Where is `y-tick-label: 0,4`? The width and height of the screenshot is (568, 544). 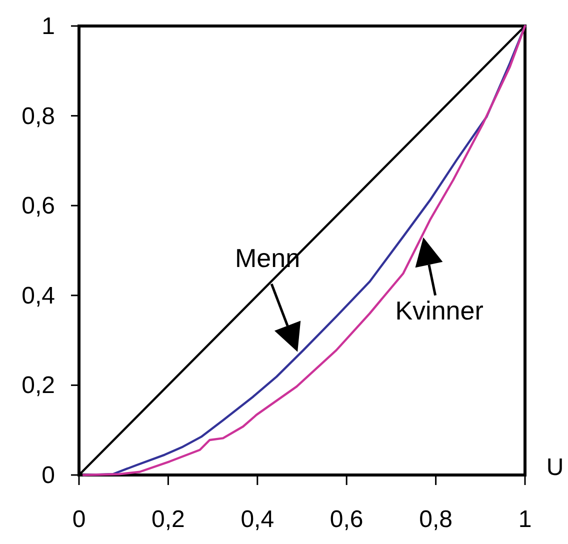
y-tick-label: 0,4 is located at coordinates (38, 296).